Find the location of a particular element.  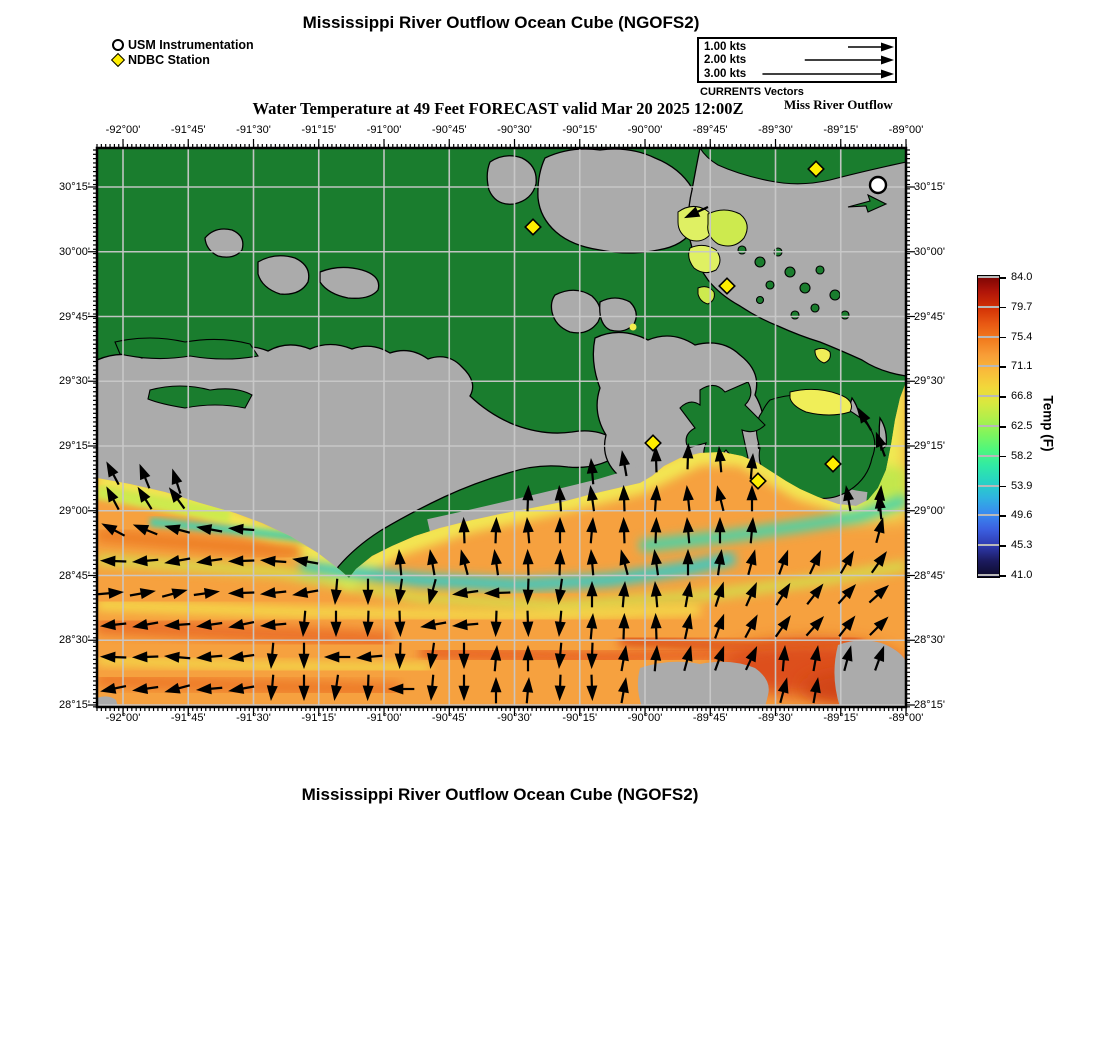

lon-tick-label-bottom: -91°45' is located at coordinates (188, 718).